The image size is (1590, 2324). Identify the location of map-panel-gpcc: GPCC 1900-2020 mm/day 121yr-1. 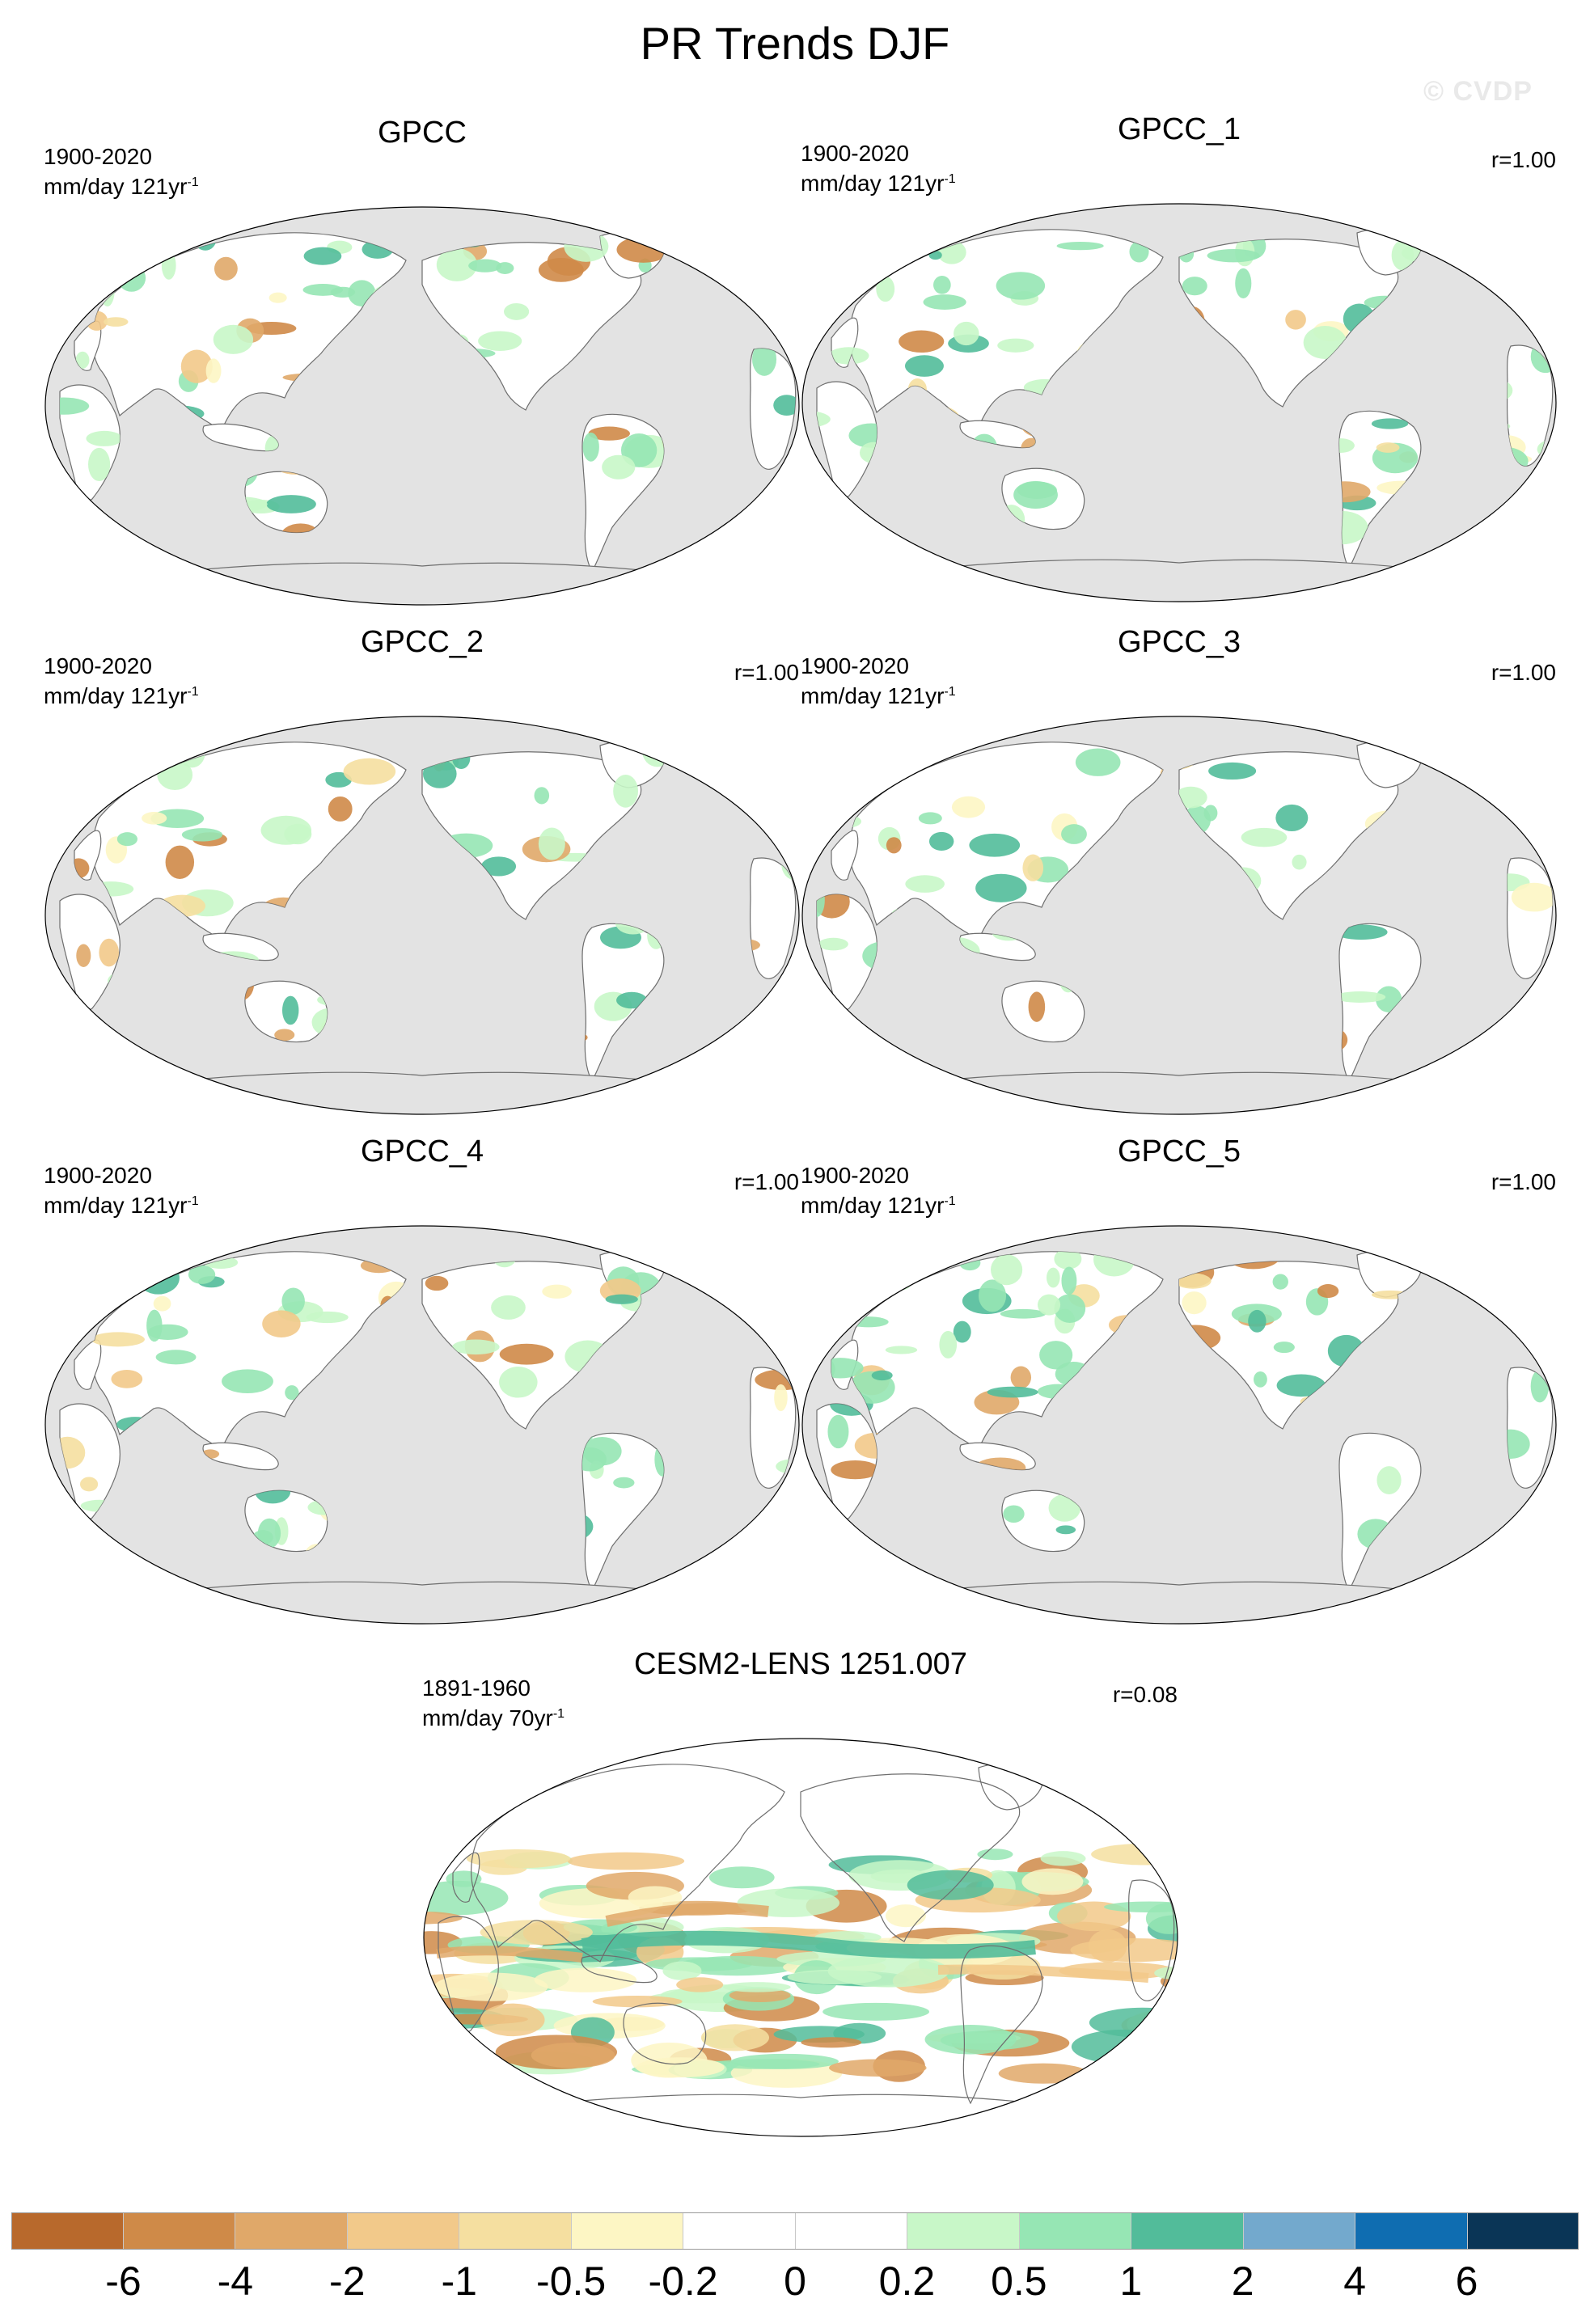
(422, 365).